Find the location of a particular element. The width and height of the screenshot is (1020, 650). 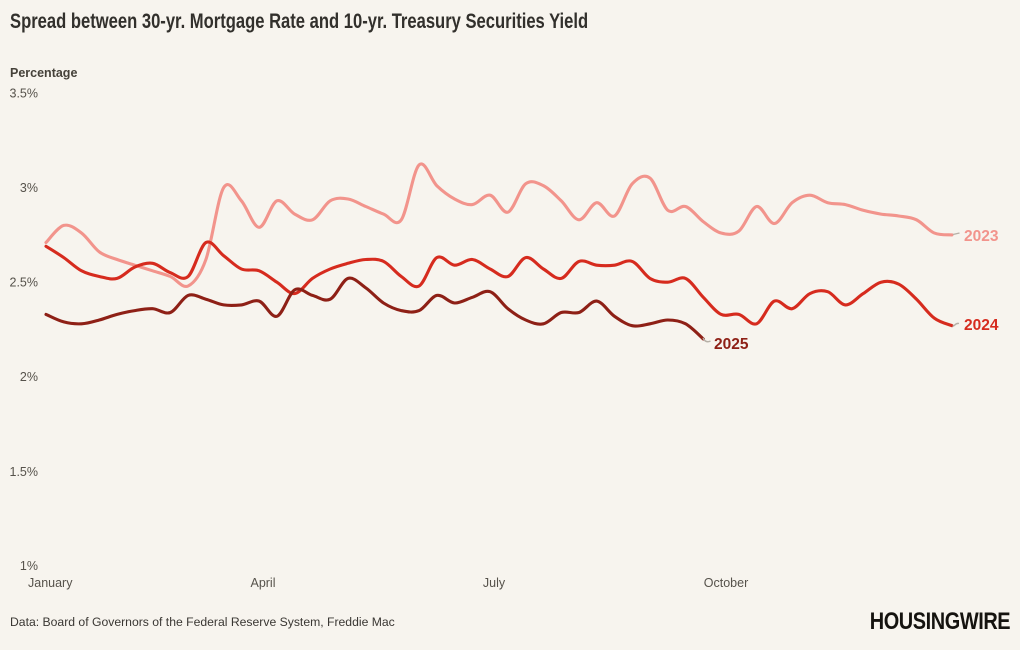

label-connector-2023 is located at coordinates (956, 234).